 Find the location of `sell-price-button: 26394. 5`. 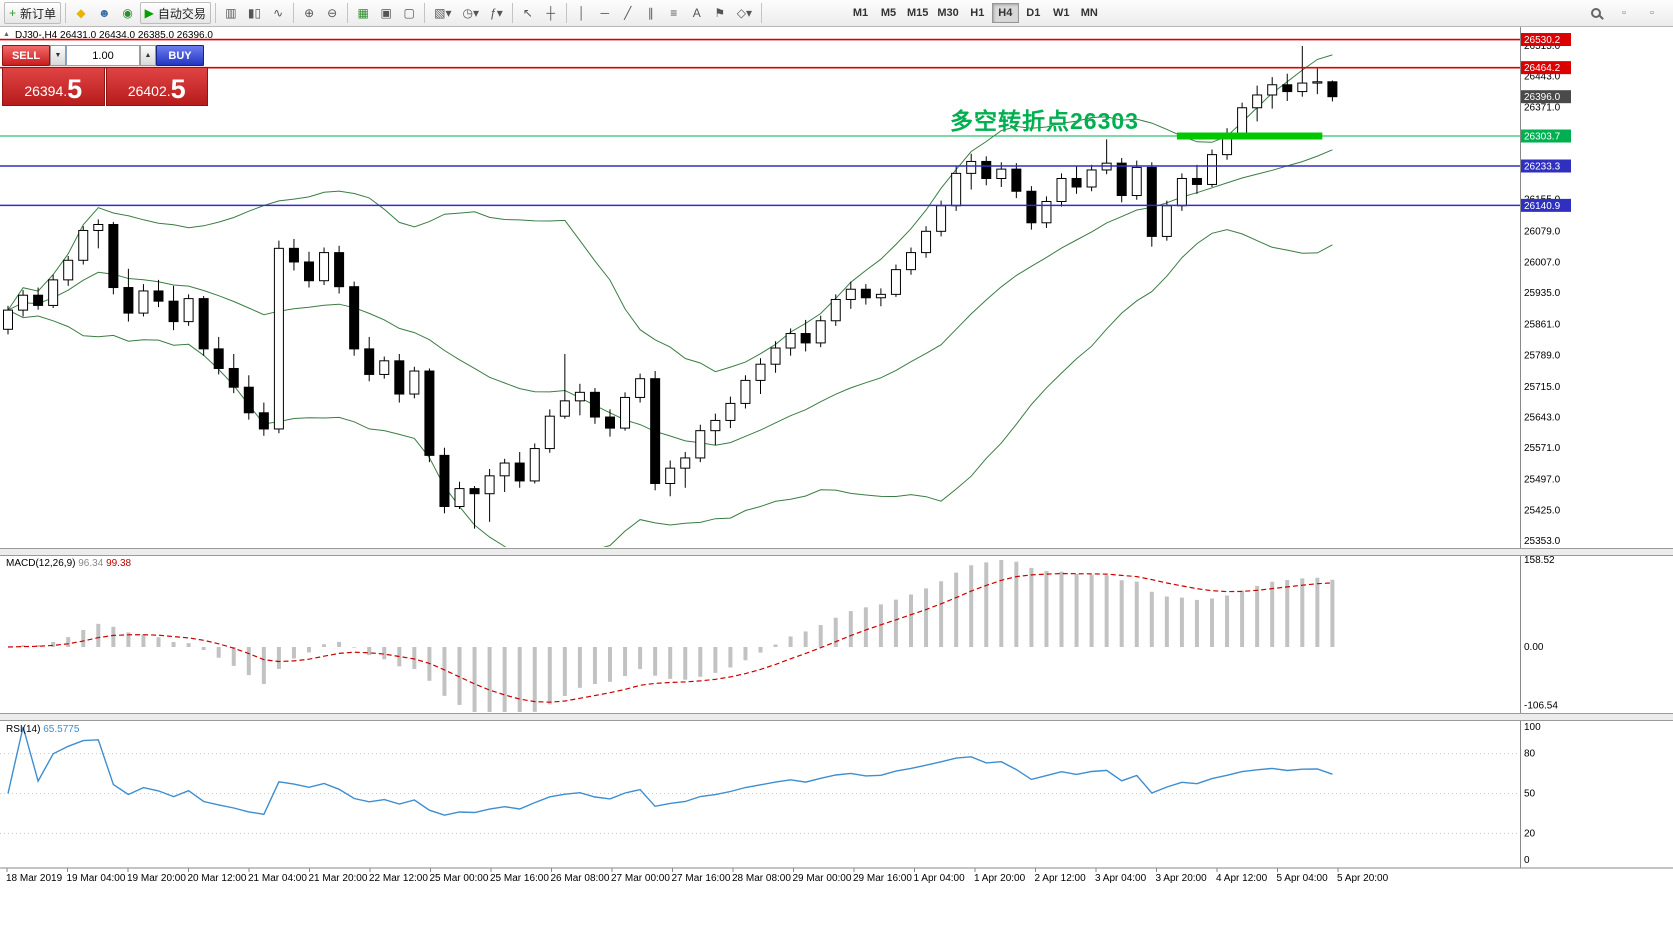

sell-price-button: 26394. 5 is located at coordinates (53, 86).